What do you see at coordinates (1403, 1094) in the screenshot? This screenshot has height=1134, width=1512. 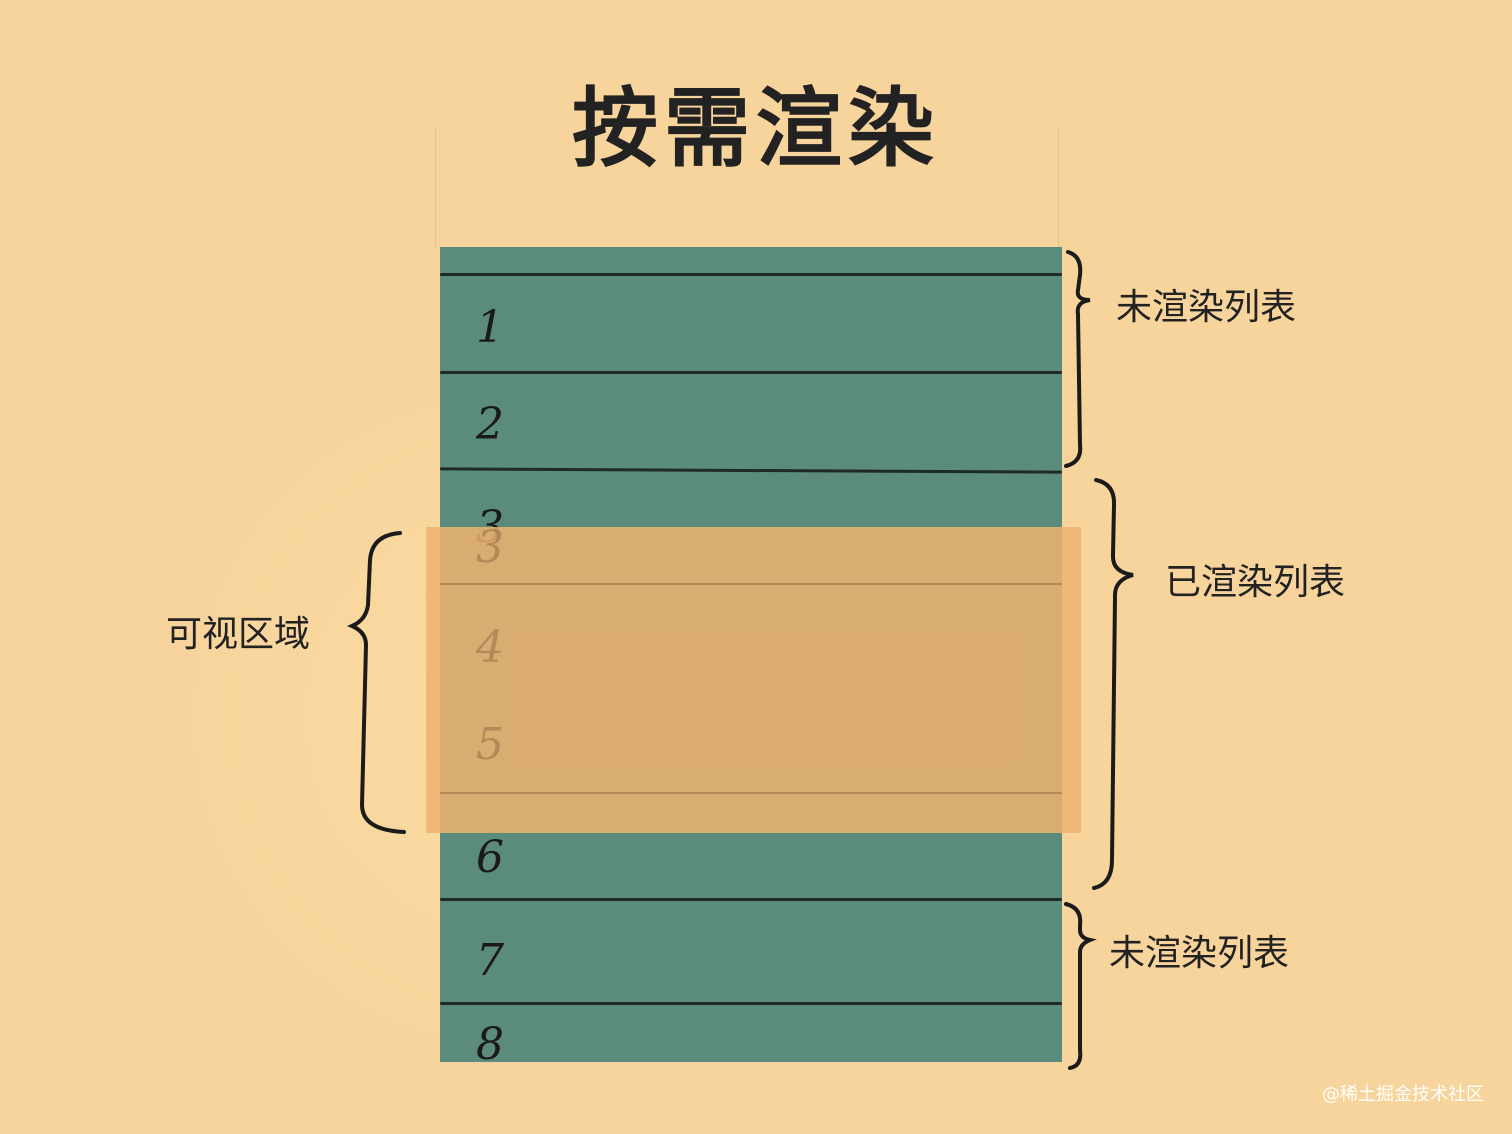 I see `watermark: @稀土掘金技术社区` at bounding box center [1403, 1094].